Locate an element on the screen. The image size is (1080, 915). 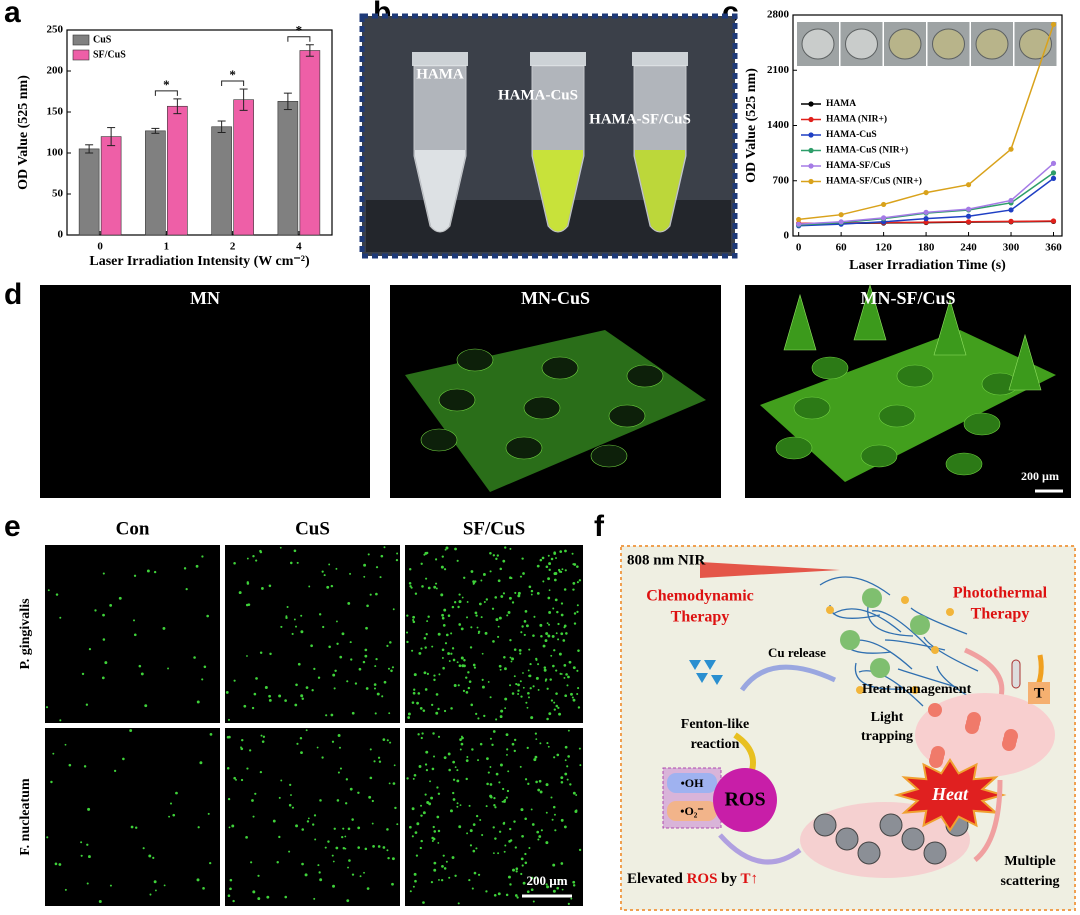
cu-ion is located at coordinates (695, 665).